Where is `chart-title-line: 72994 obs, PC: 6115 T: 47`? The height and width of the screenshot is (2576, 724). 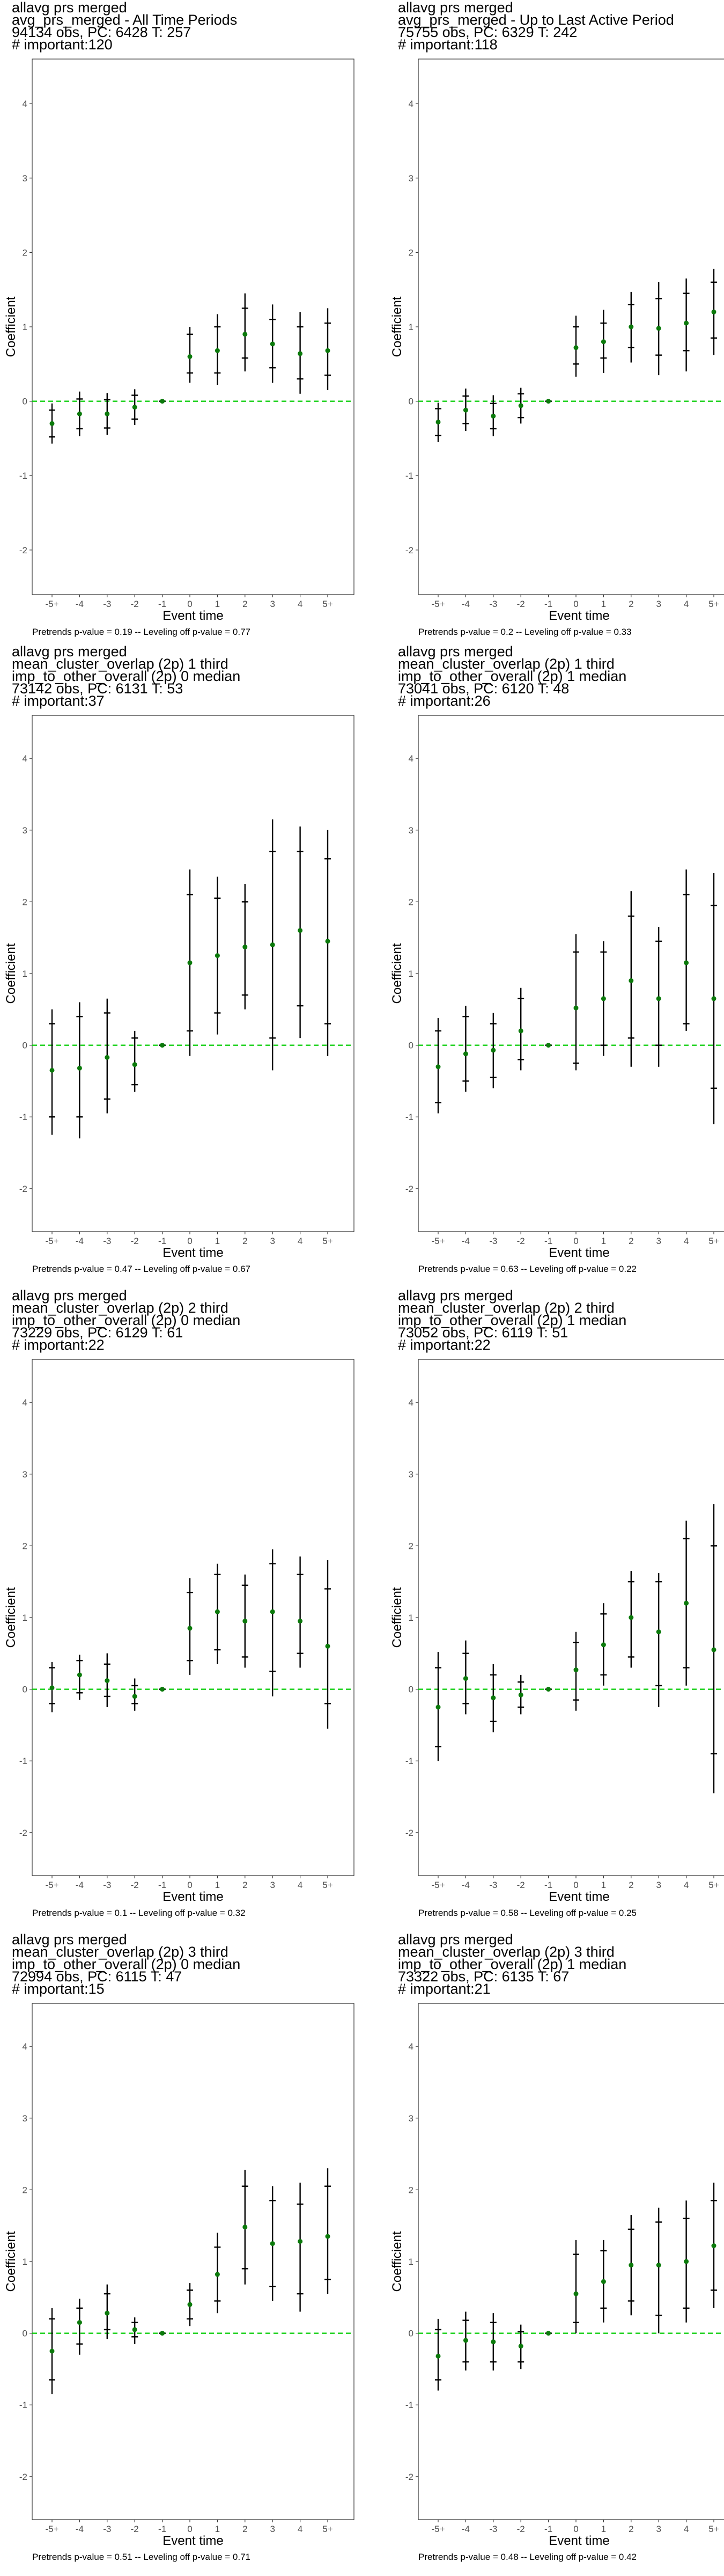
chart-title-line: 72994 obs, PC: 6115 T: 47 is located at coordinates (97, 1976).